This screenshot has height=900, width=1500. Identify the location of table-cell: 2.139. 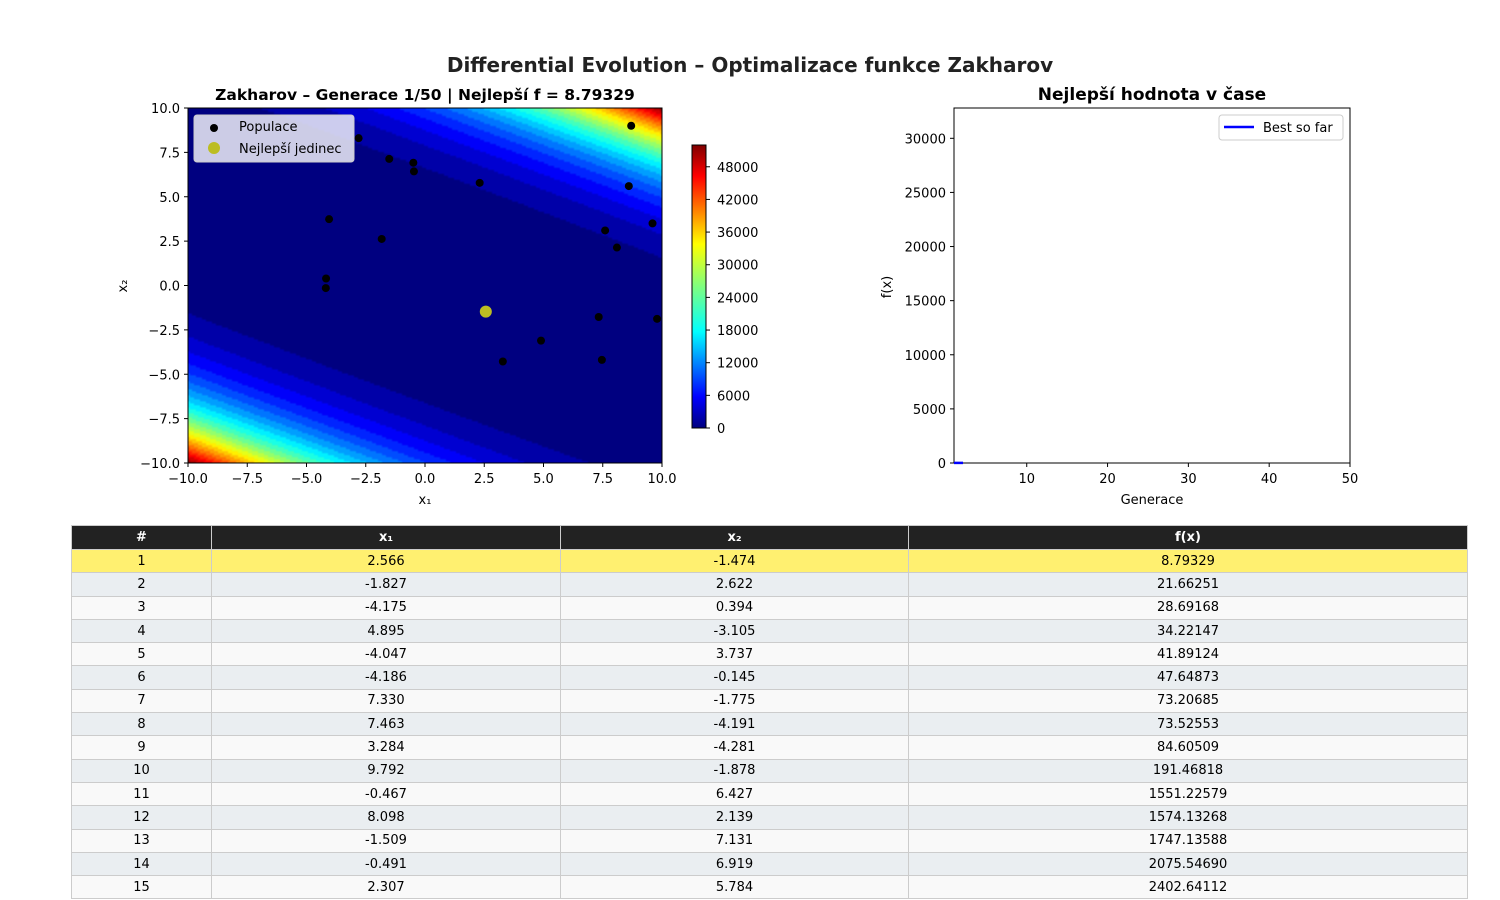
(734, 817).